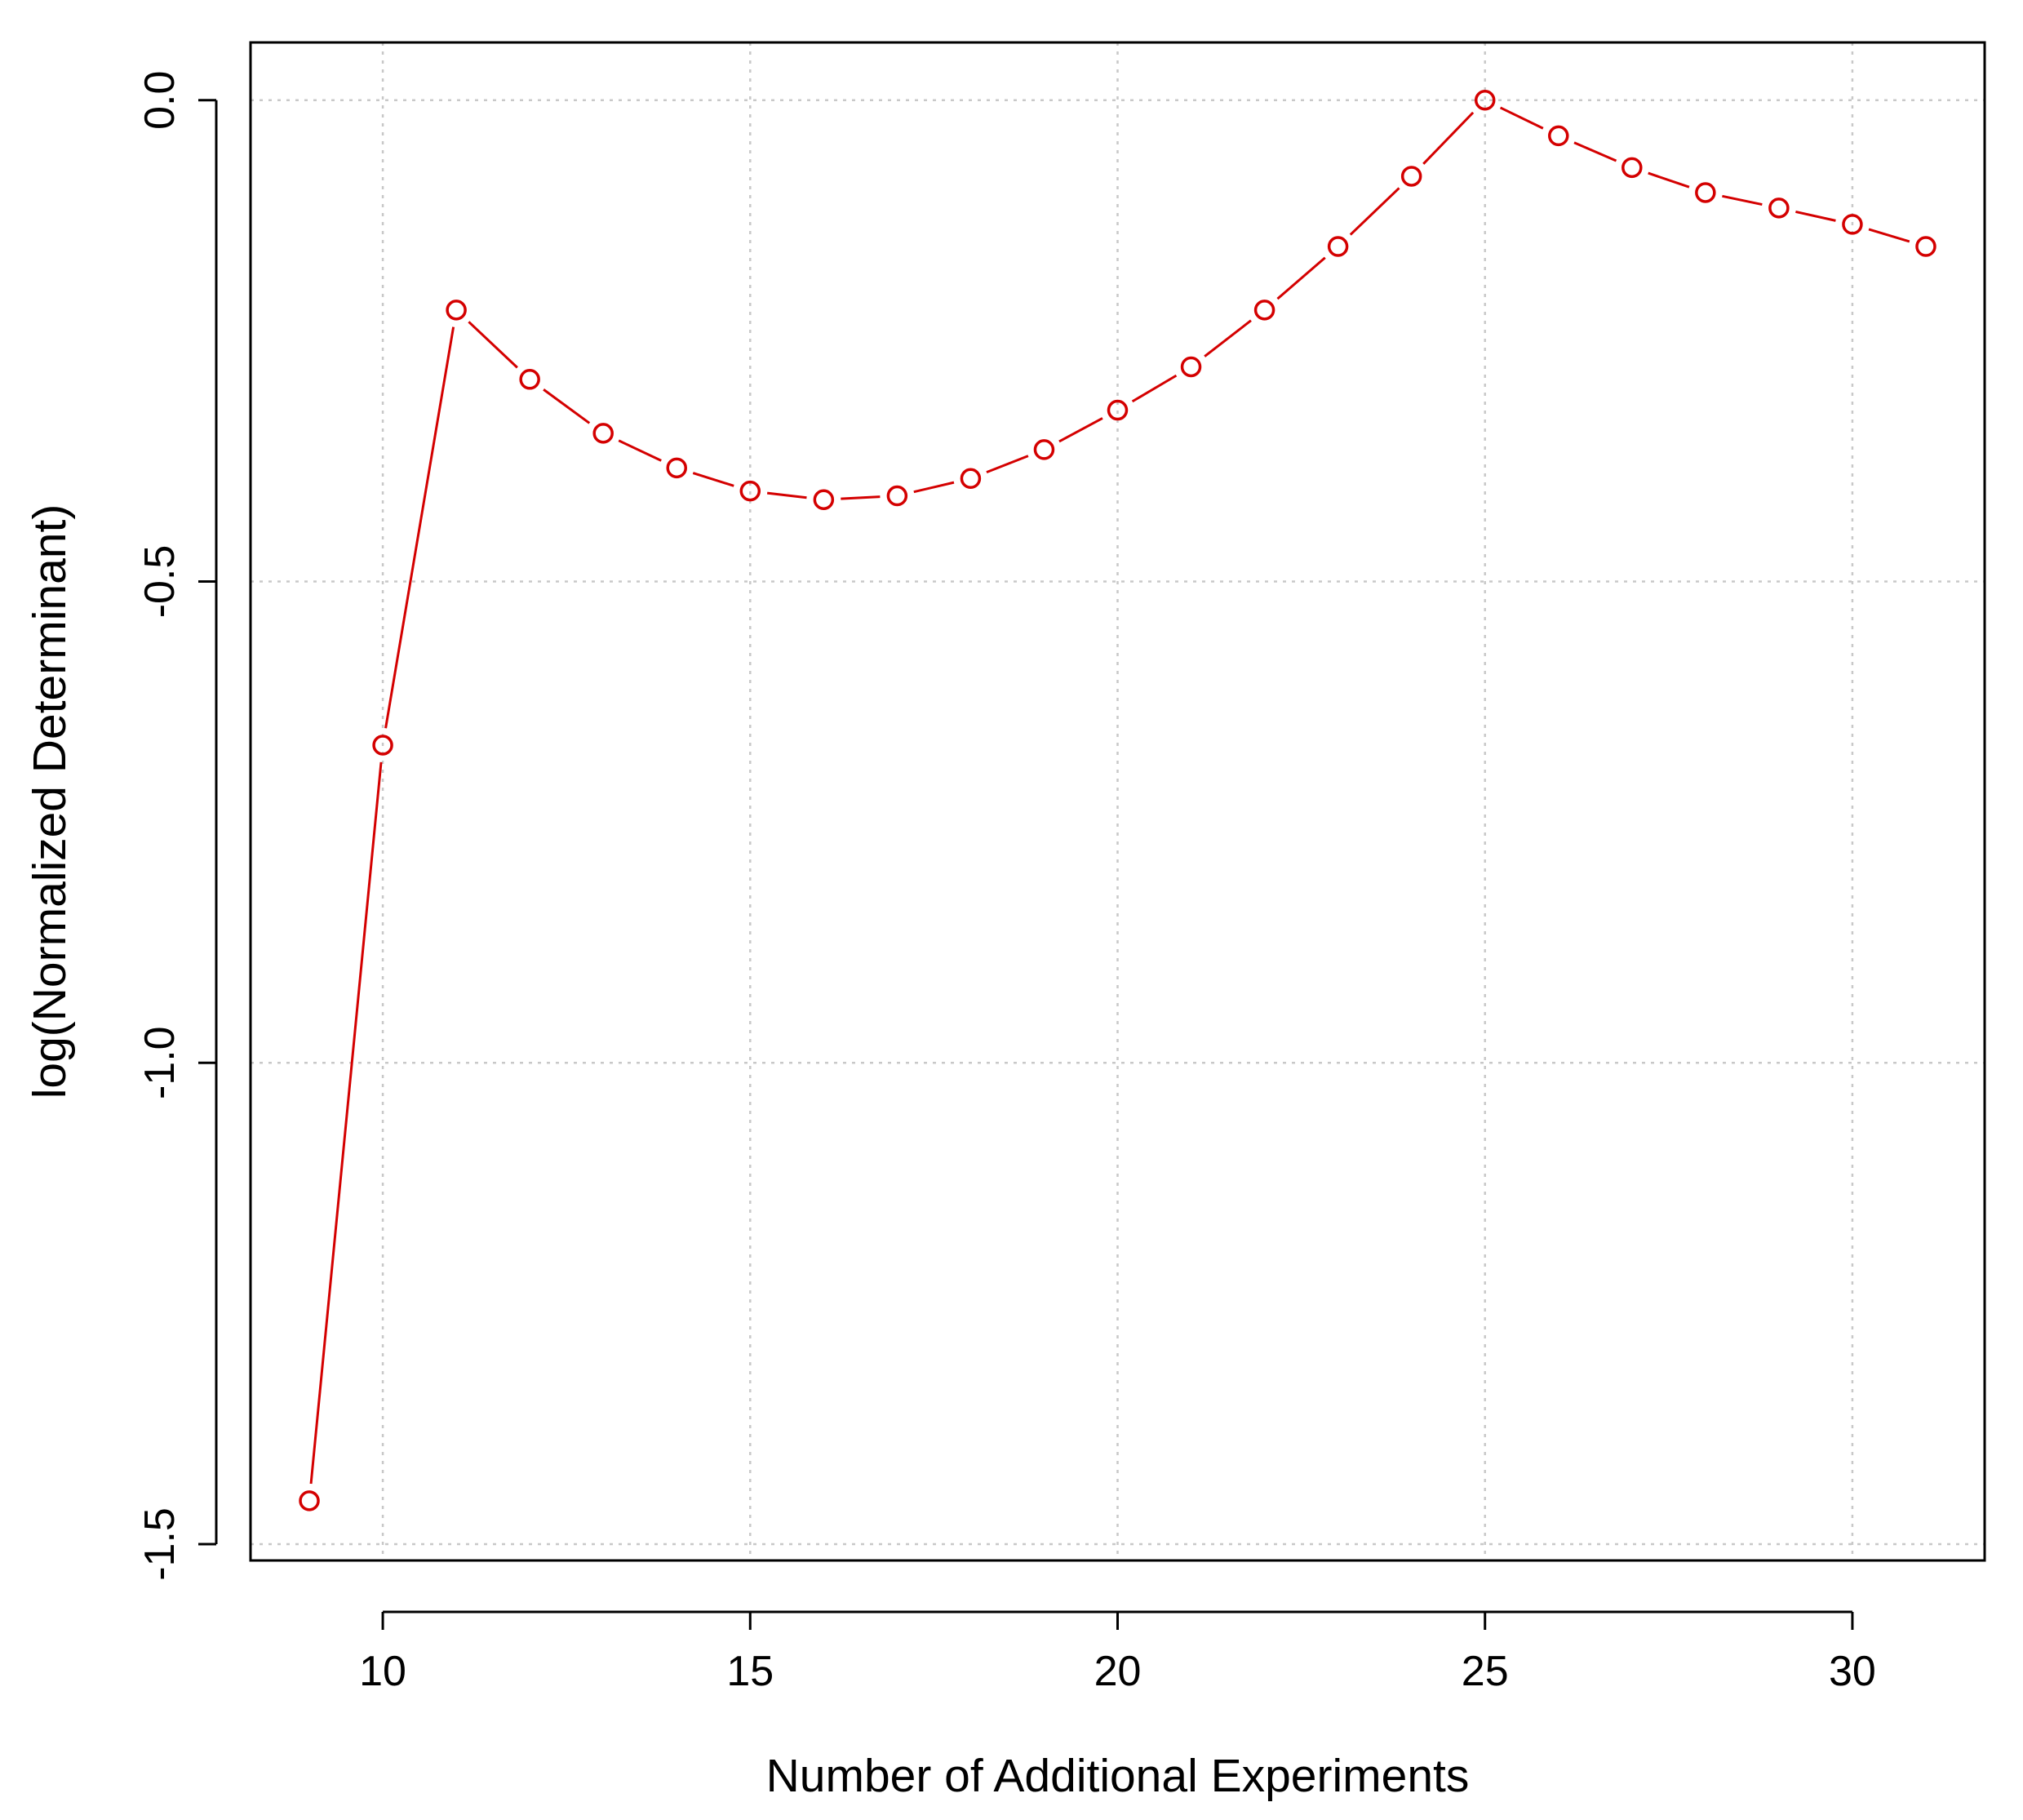  I want to click on x-tick-label-15: 15, so click(750, 1672).